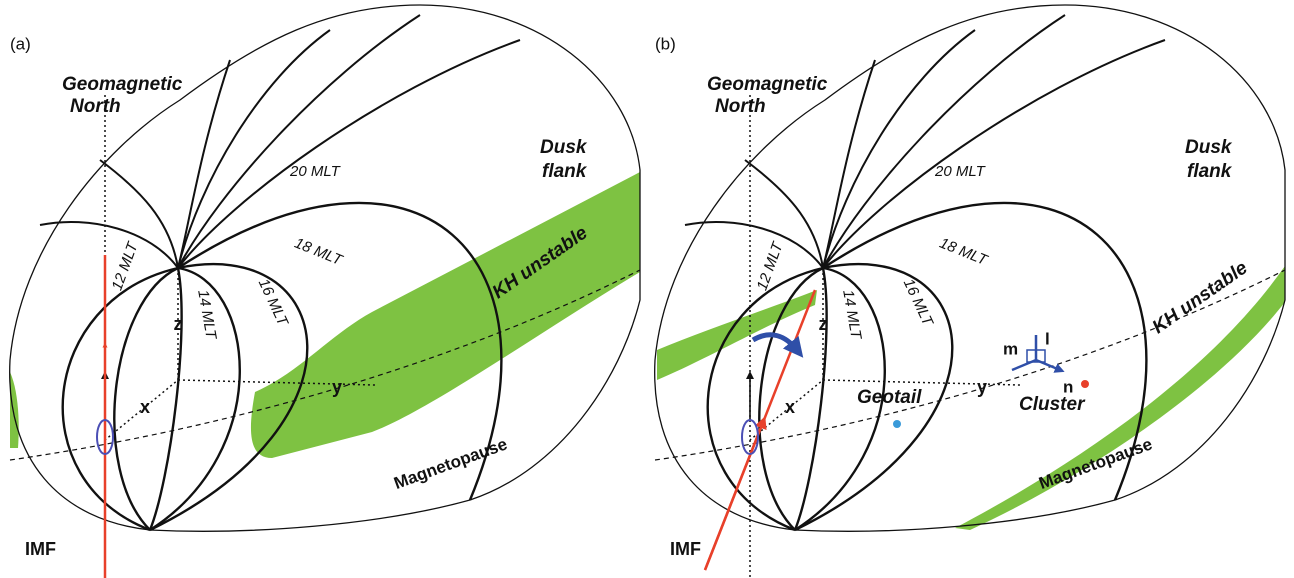 The height and width of the screenshot is (578, 1294). Describe the element at coordinates (897, 424) in the screenshot. I see `geotail-marker` at that location.